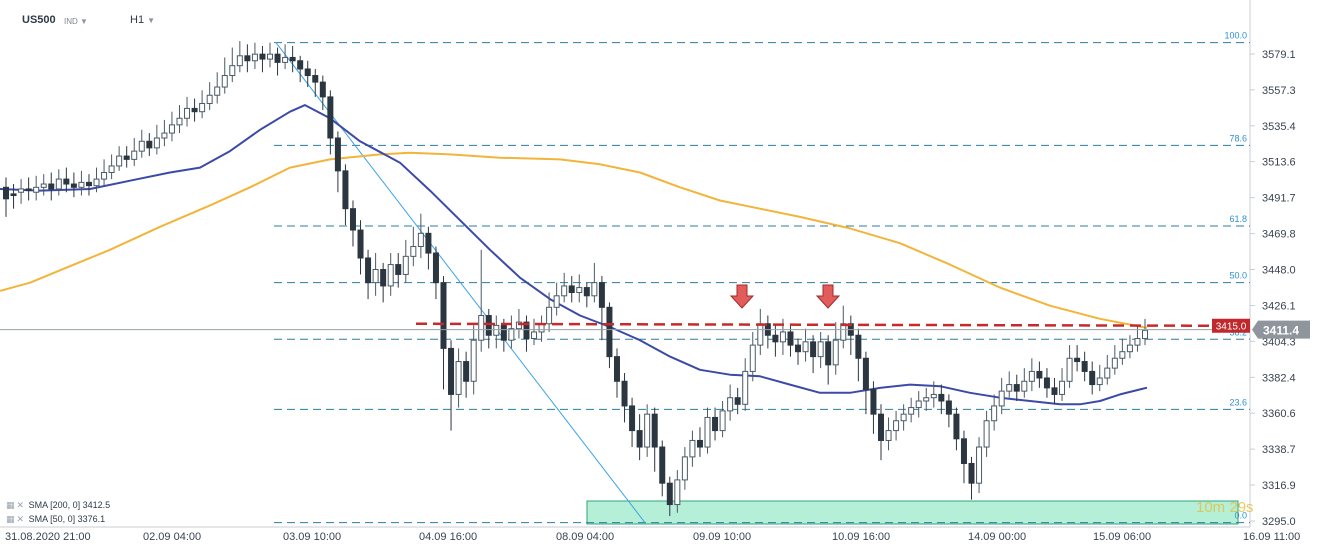 The image size is (1323, 551). What do you see at coordinates (1279, 91) in the screenshot?
I see `y-tick-label: 3557.3` at bounding box center [1279, 91].